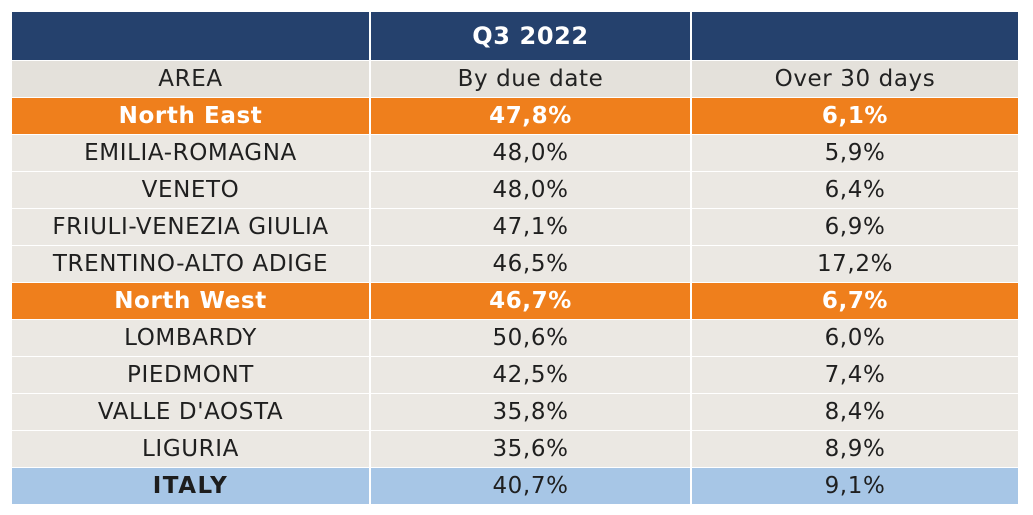  Describe the element at coordinates (855, 301) in the screenshot. I see `over-30-days-cell: 6,7%` at that location.